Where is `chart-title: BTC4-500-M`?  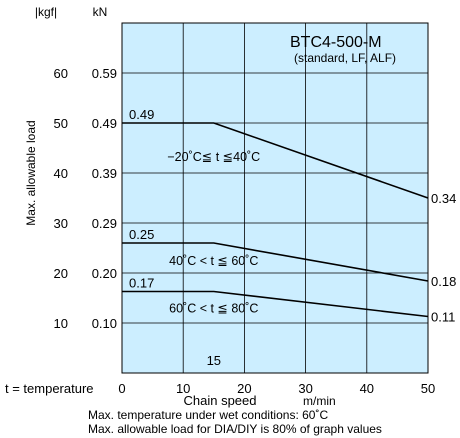 chart-title: BTC4-500-M is located at coordinates (336, 42).